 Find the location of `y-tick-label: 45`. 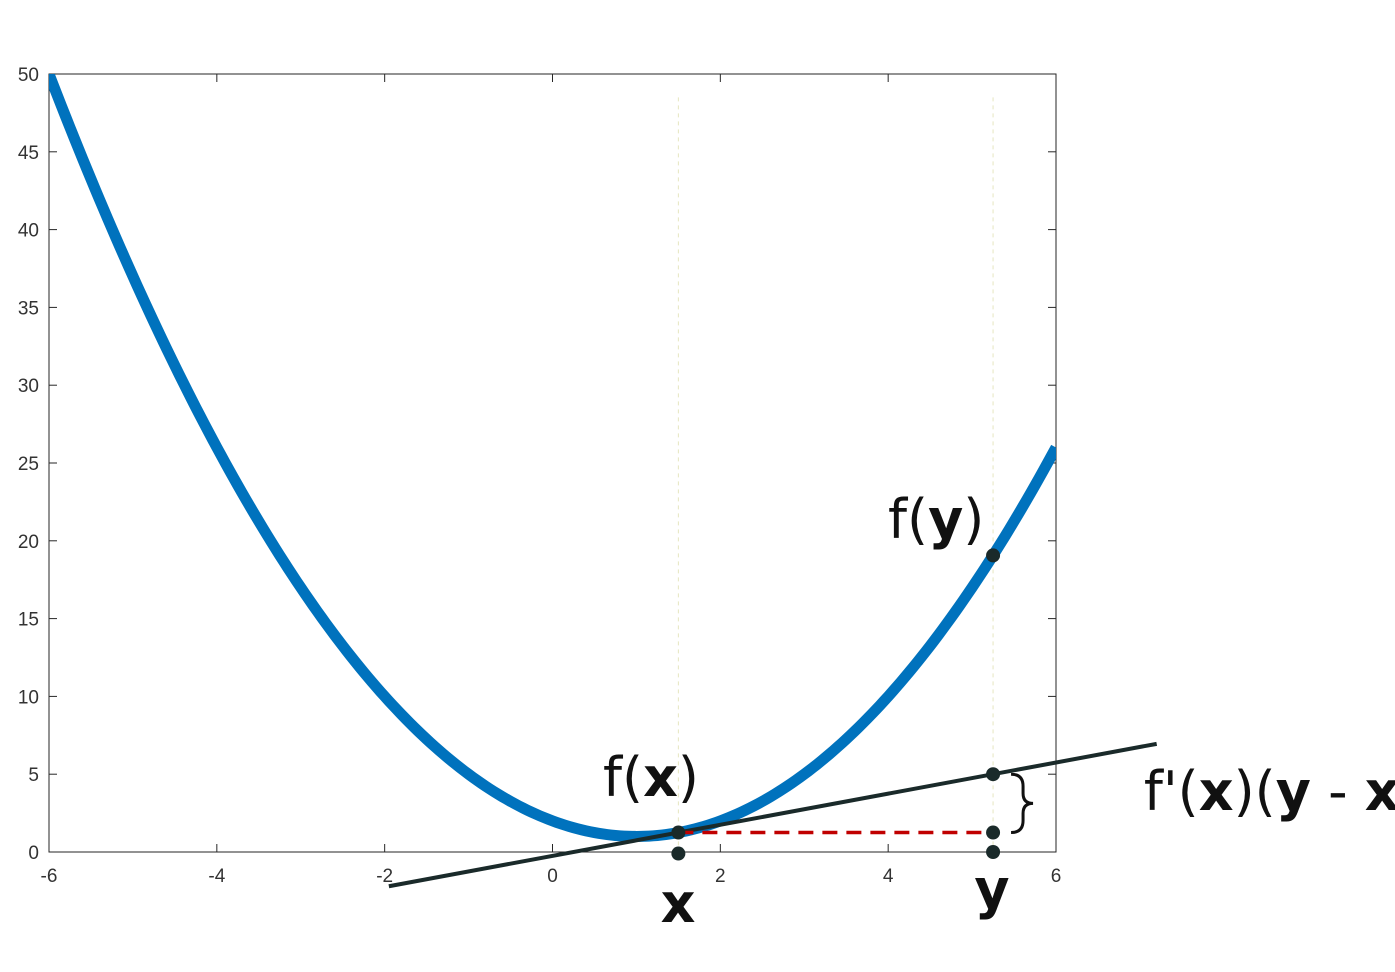

y-tick-label: 45 is located at coordinates (28, 153).